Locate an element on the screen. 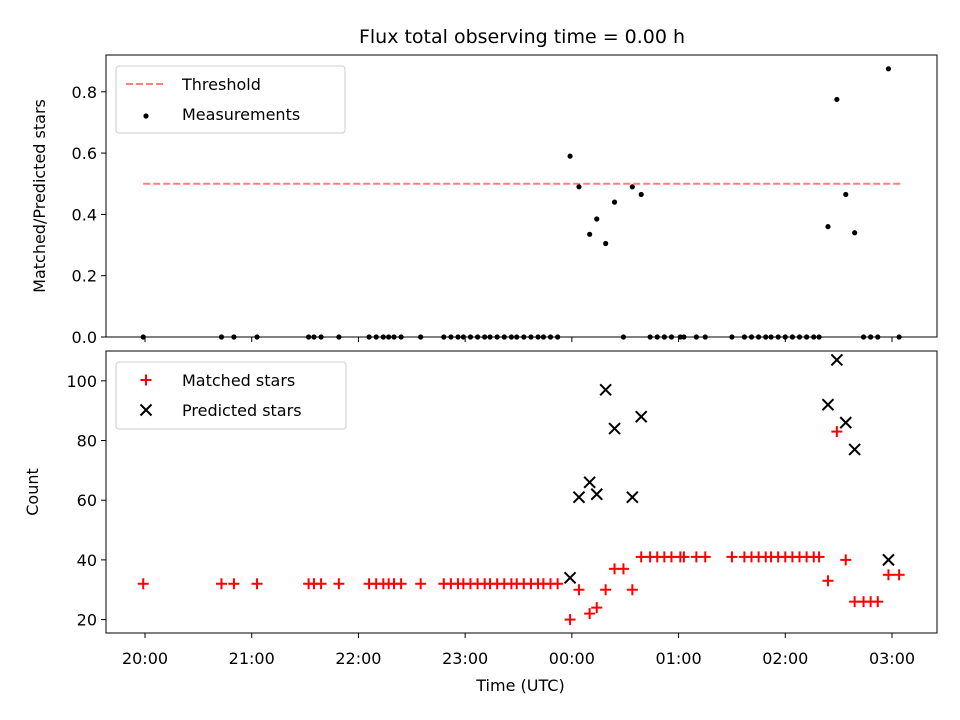  y-tick-label: 0.6 is located at coordinates (84, 153).